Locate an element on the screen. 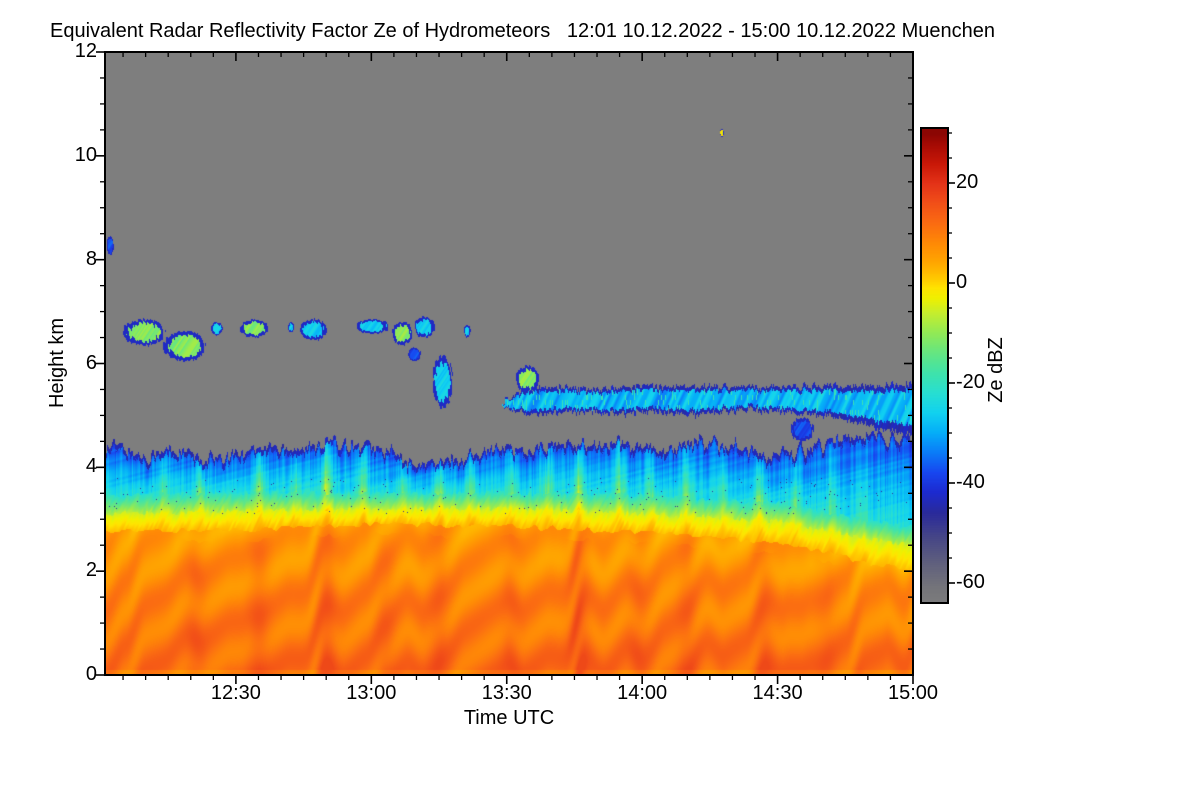 This screenshot has width=1200, height=800. colorbar-tick-label: -60 is located at coordinates (970, 582).